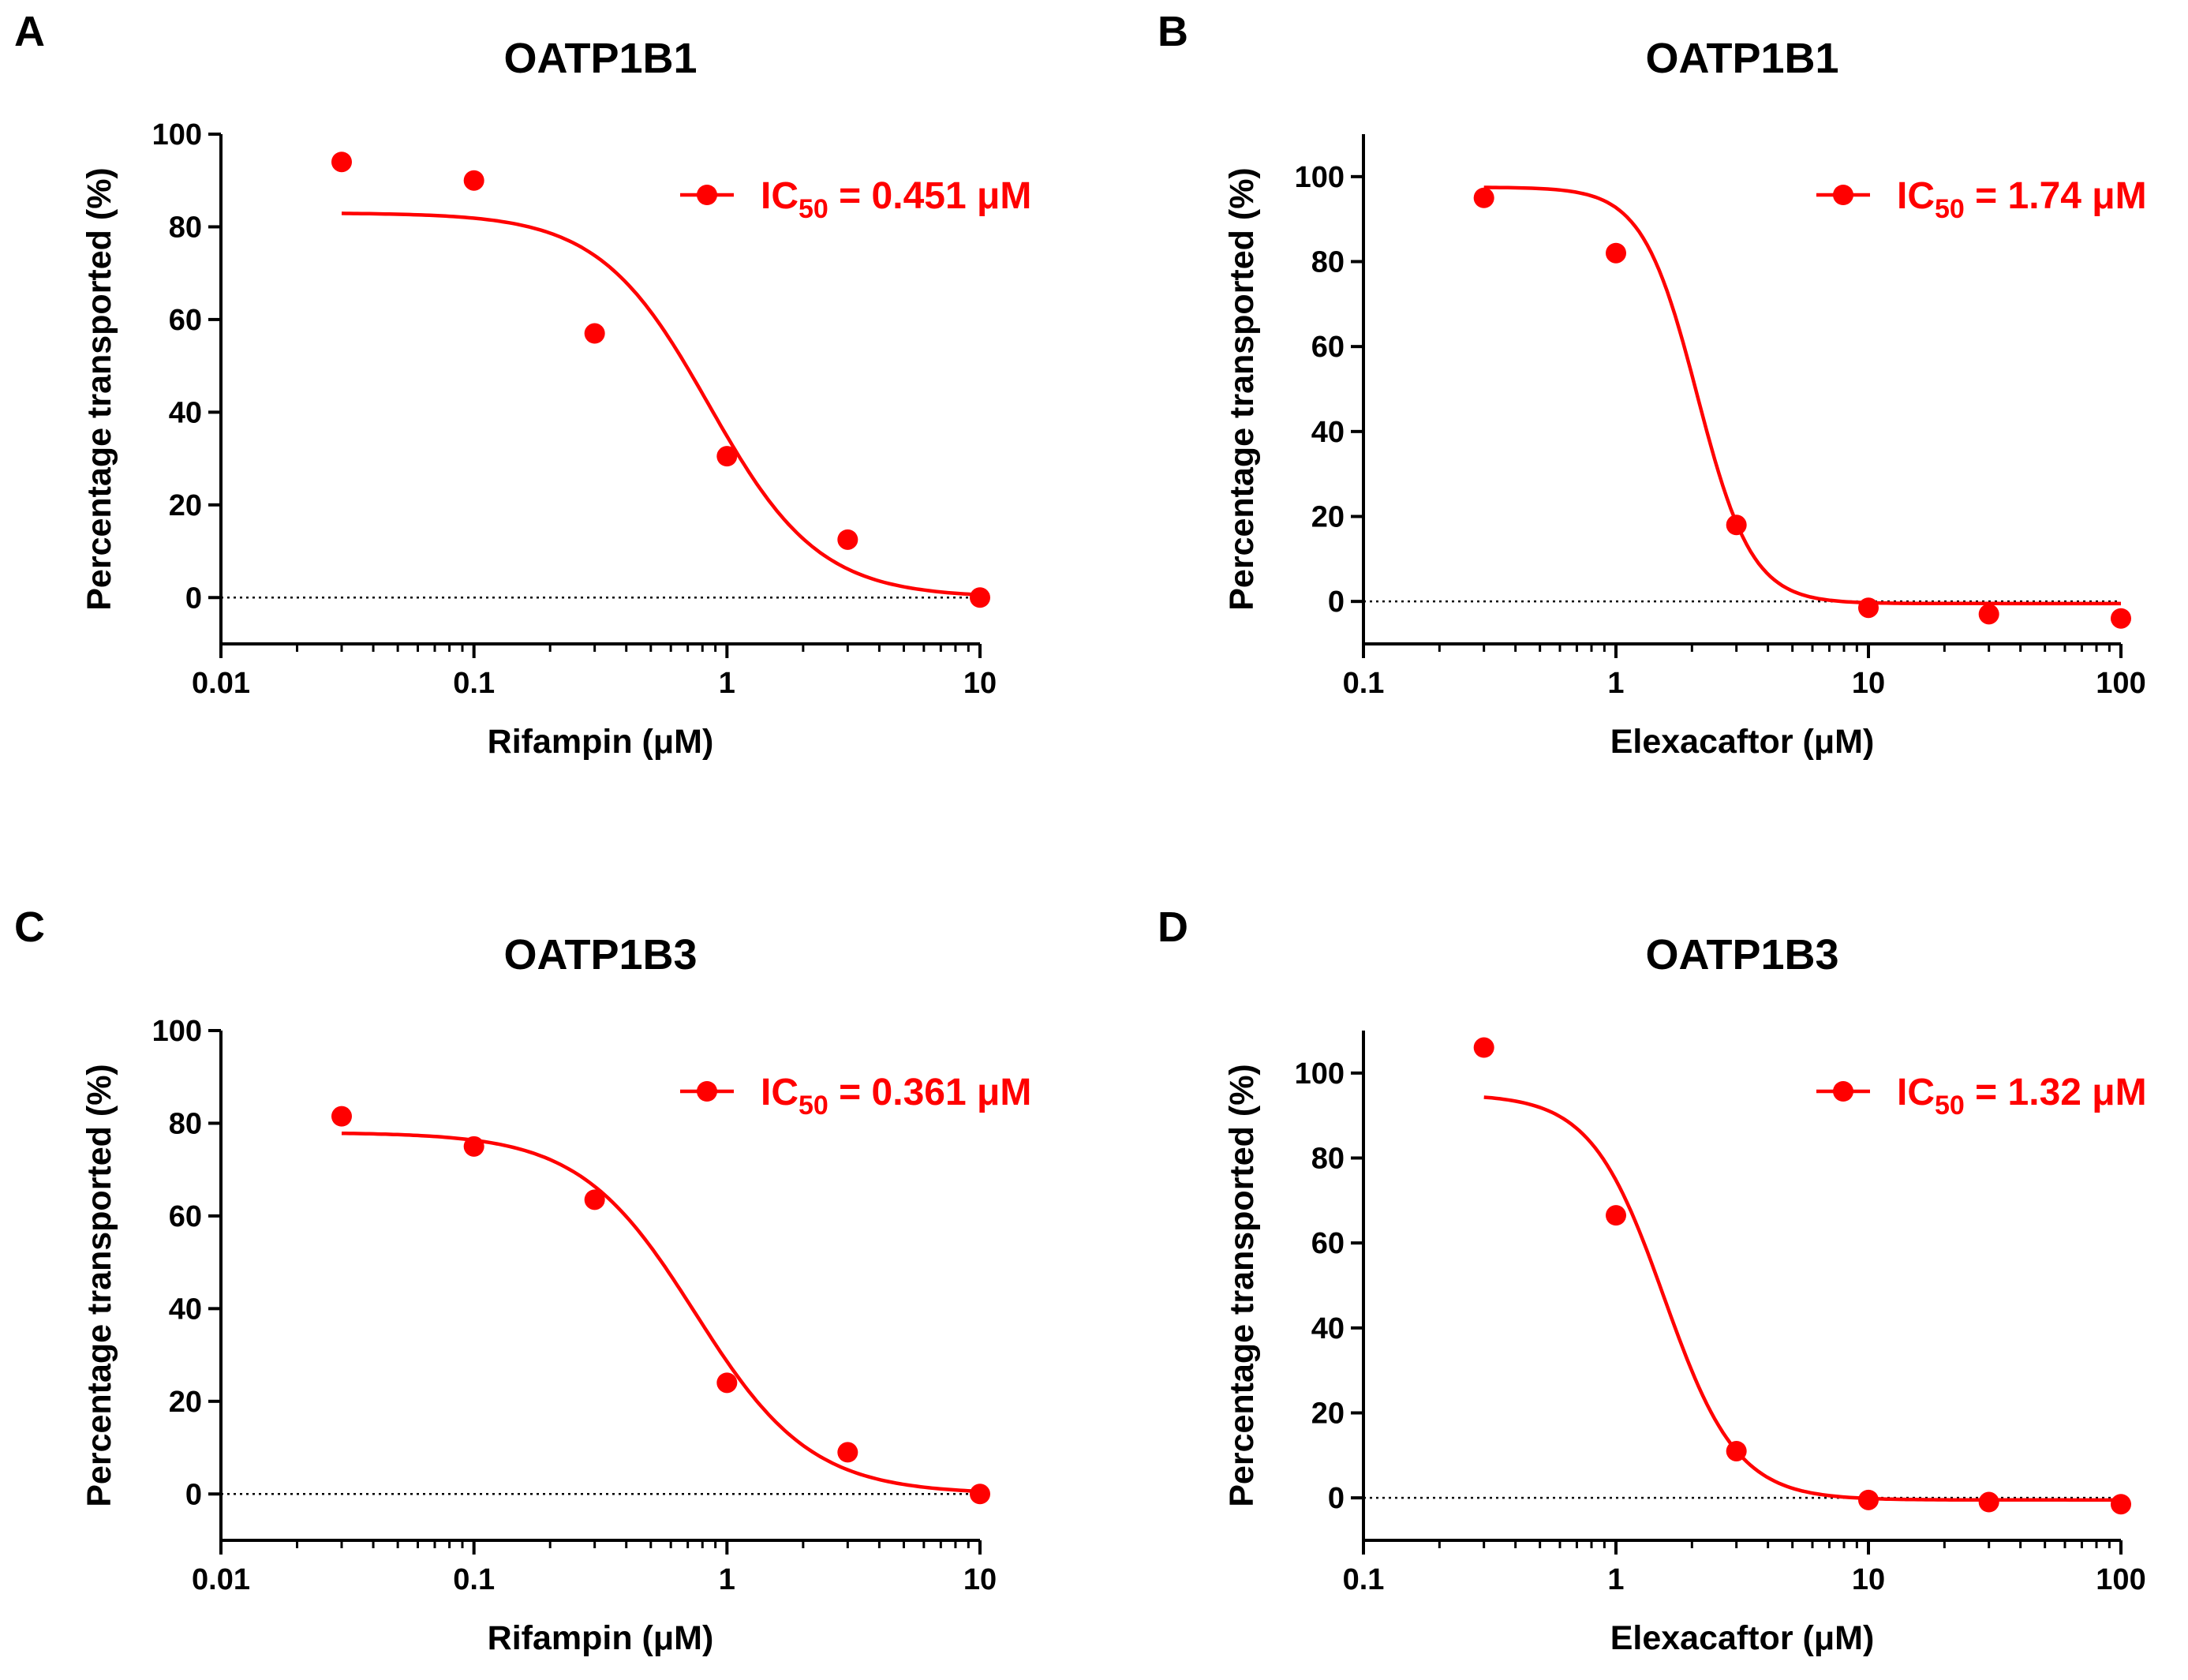 Image resolution: width=2188 pixels, height=1680 pixels. Describe the element at coordinates (30, 31) in the screenshot. I see `panel-letter: A` at that location.